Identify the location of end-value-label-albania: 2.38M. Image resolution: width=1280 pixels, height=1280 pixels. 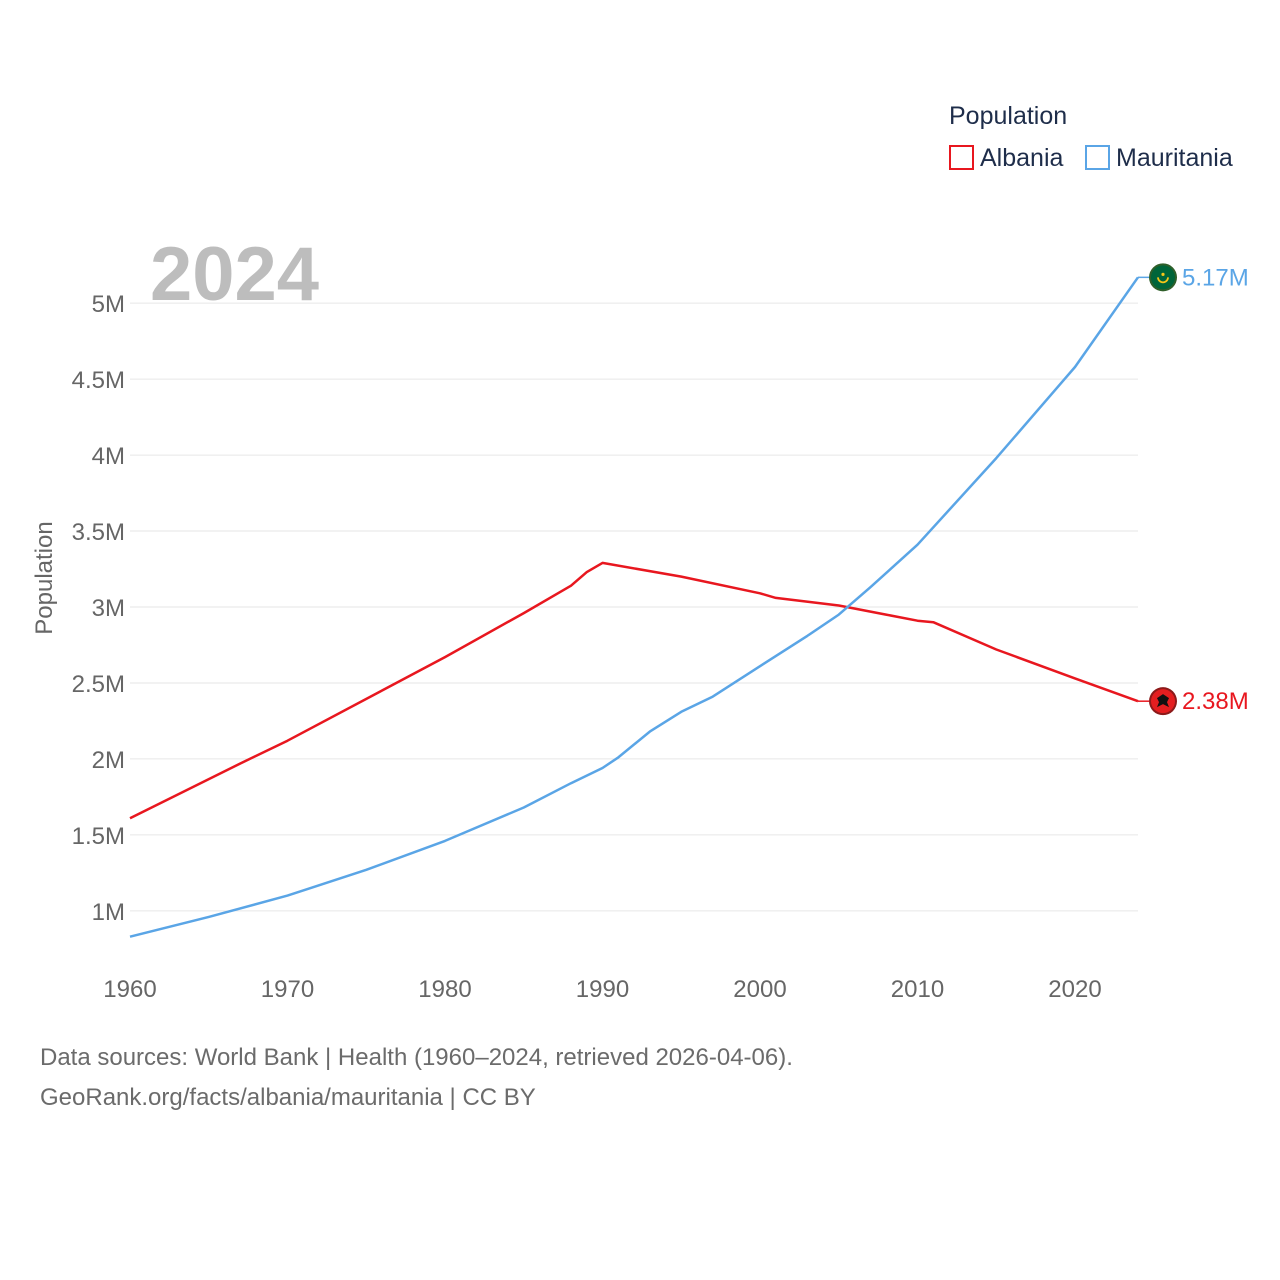
(1215, 701).